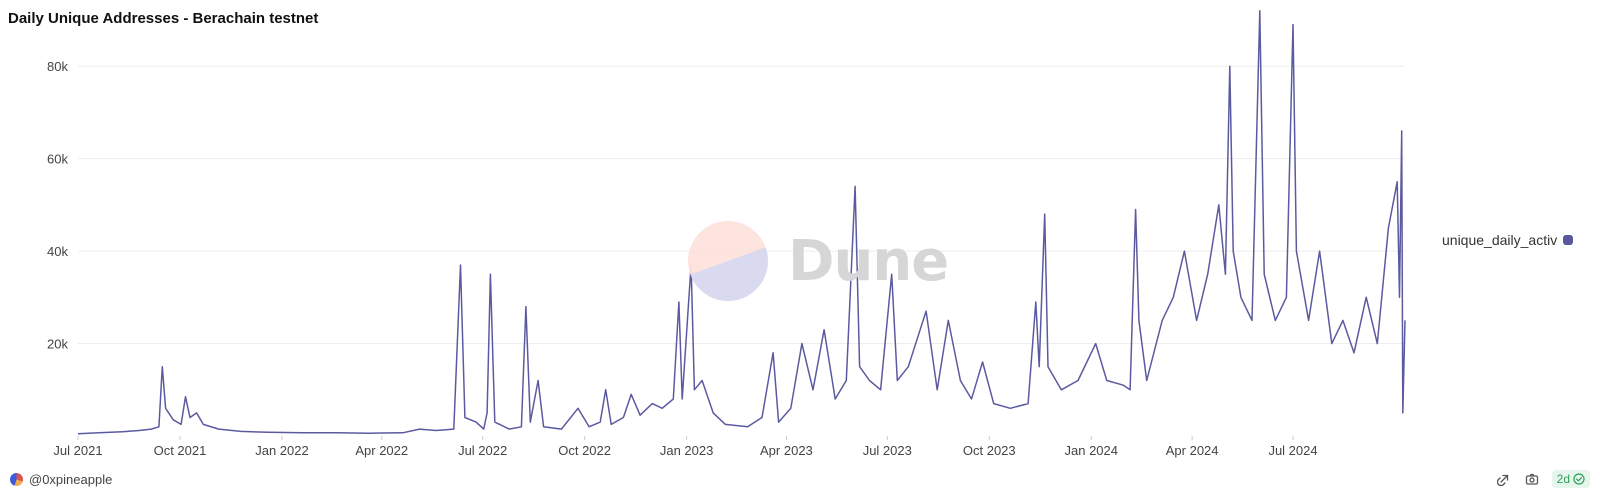 Image resolution: width=1600 pixels, height=502 pixels. Describe the element at coordinates (687, 450) in the screenshot. I see `x-tick-label: Jan 2023` at that location.